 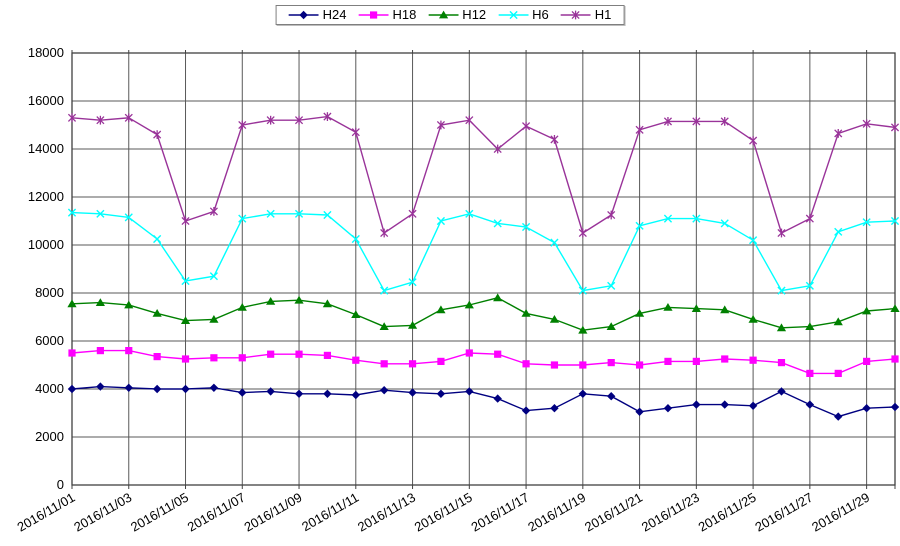 What do you see at coordinates (49, 388) in the screenshot?
I see `y-axis-label: 4000` at bounding box center [49, 388].